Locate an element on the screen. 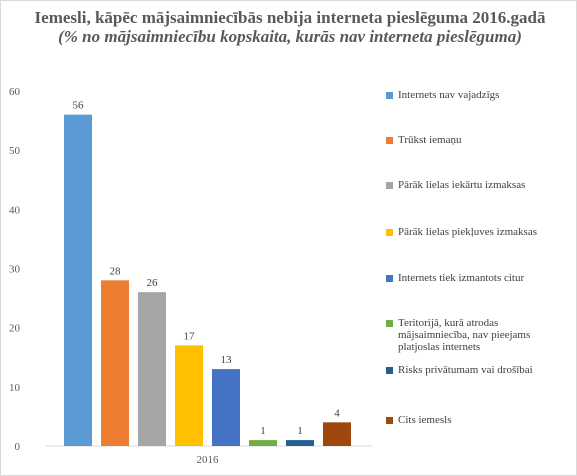  y-tick-label: 30 is located at coordinates (15, 270).